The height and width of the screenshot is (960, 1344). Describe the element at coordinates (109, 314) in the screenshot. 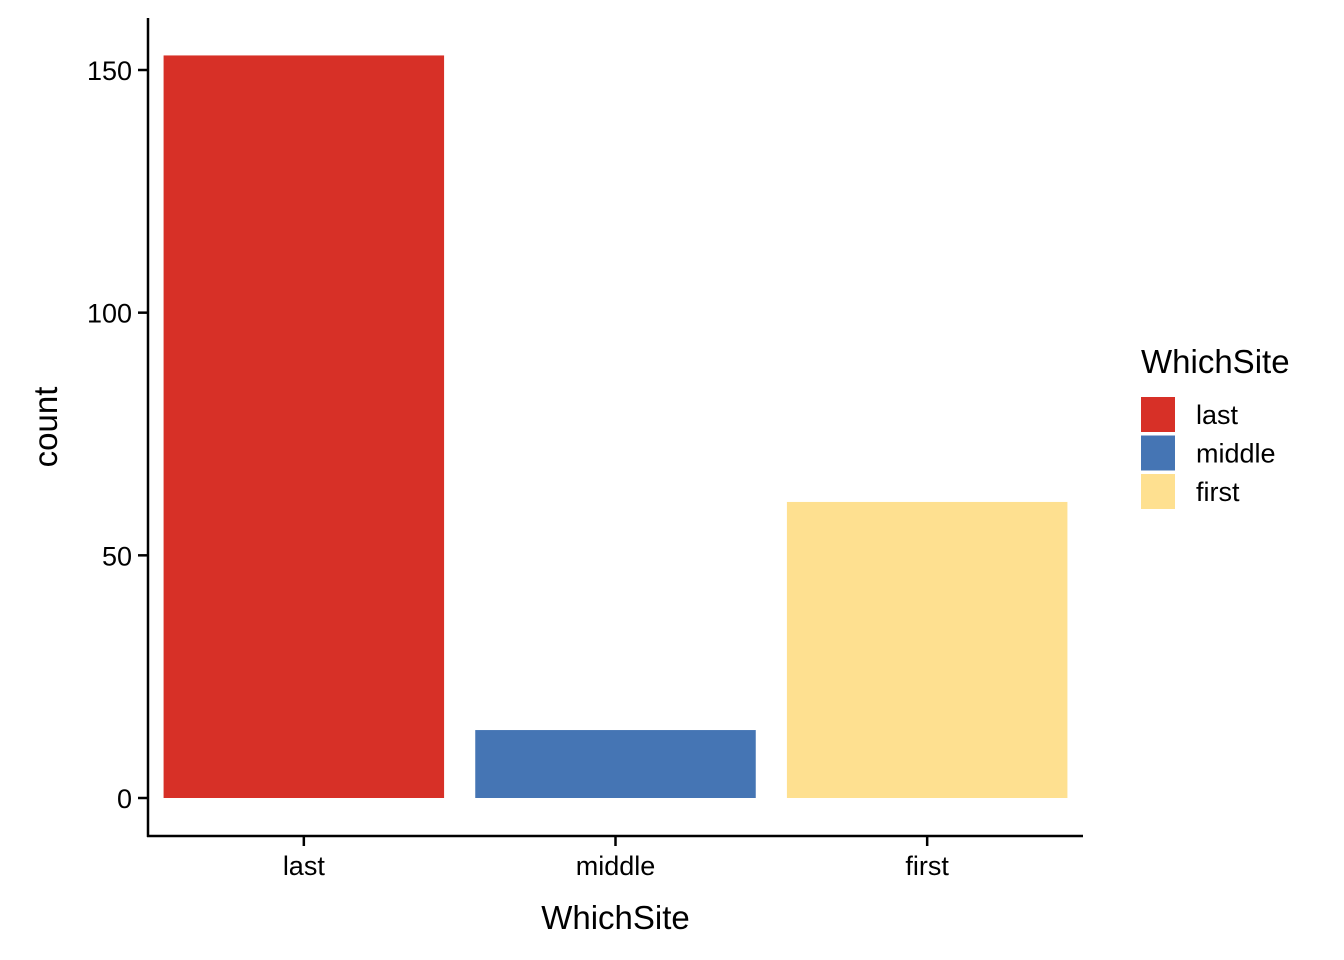

I see `y-tick-label: 100` at that location.